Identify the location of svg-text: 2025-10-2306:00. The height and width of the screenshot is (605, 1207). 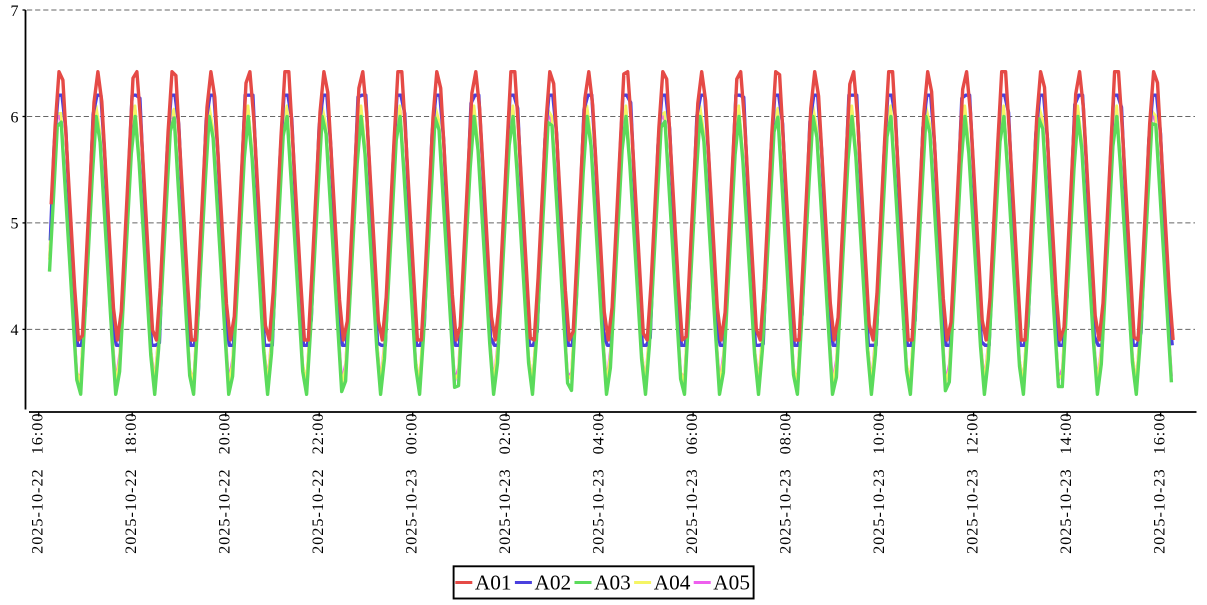
(692, 483).